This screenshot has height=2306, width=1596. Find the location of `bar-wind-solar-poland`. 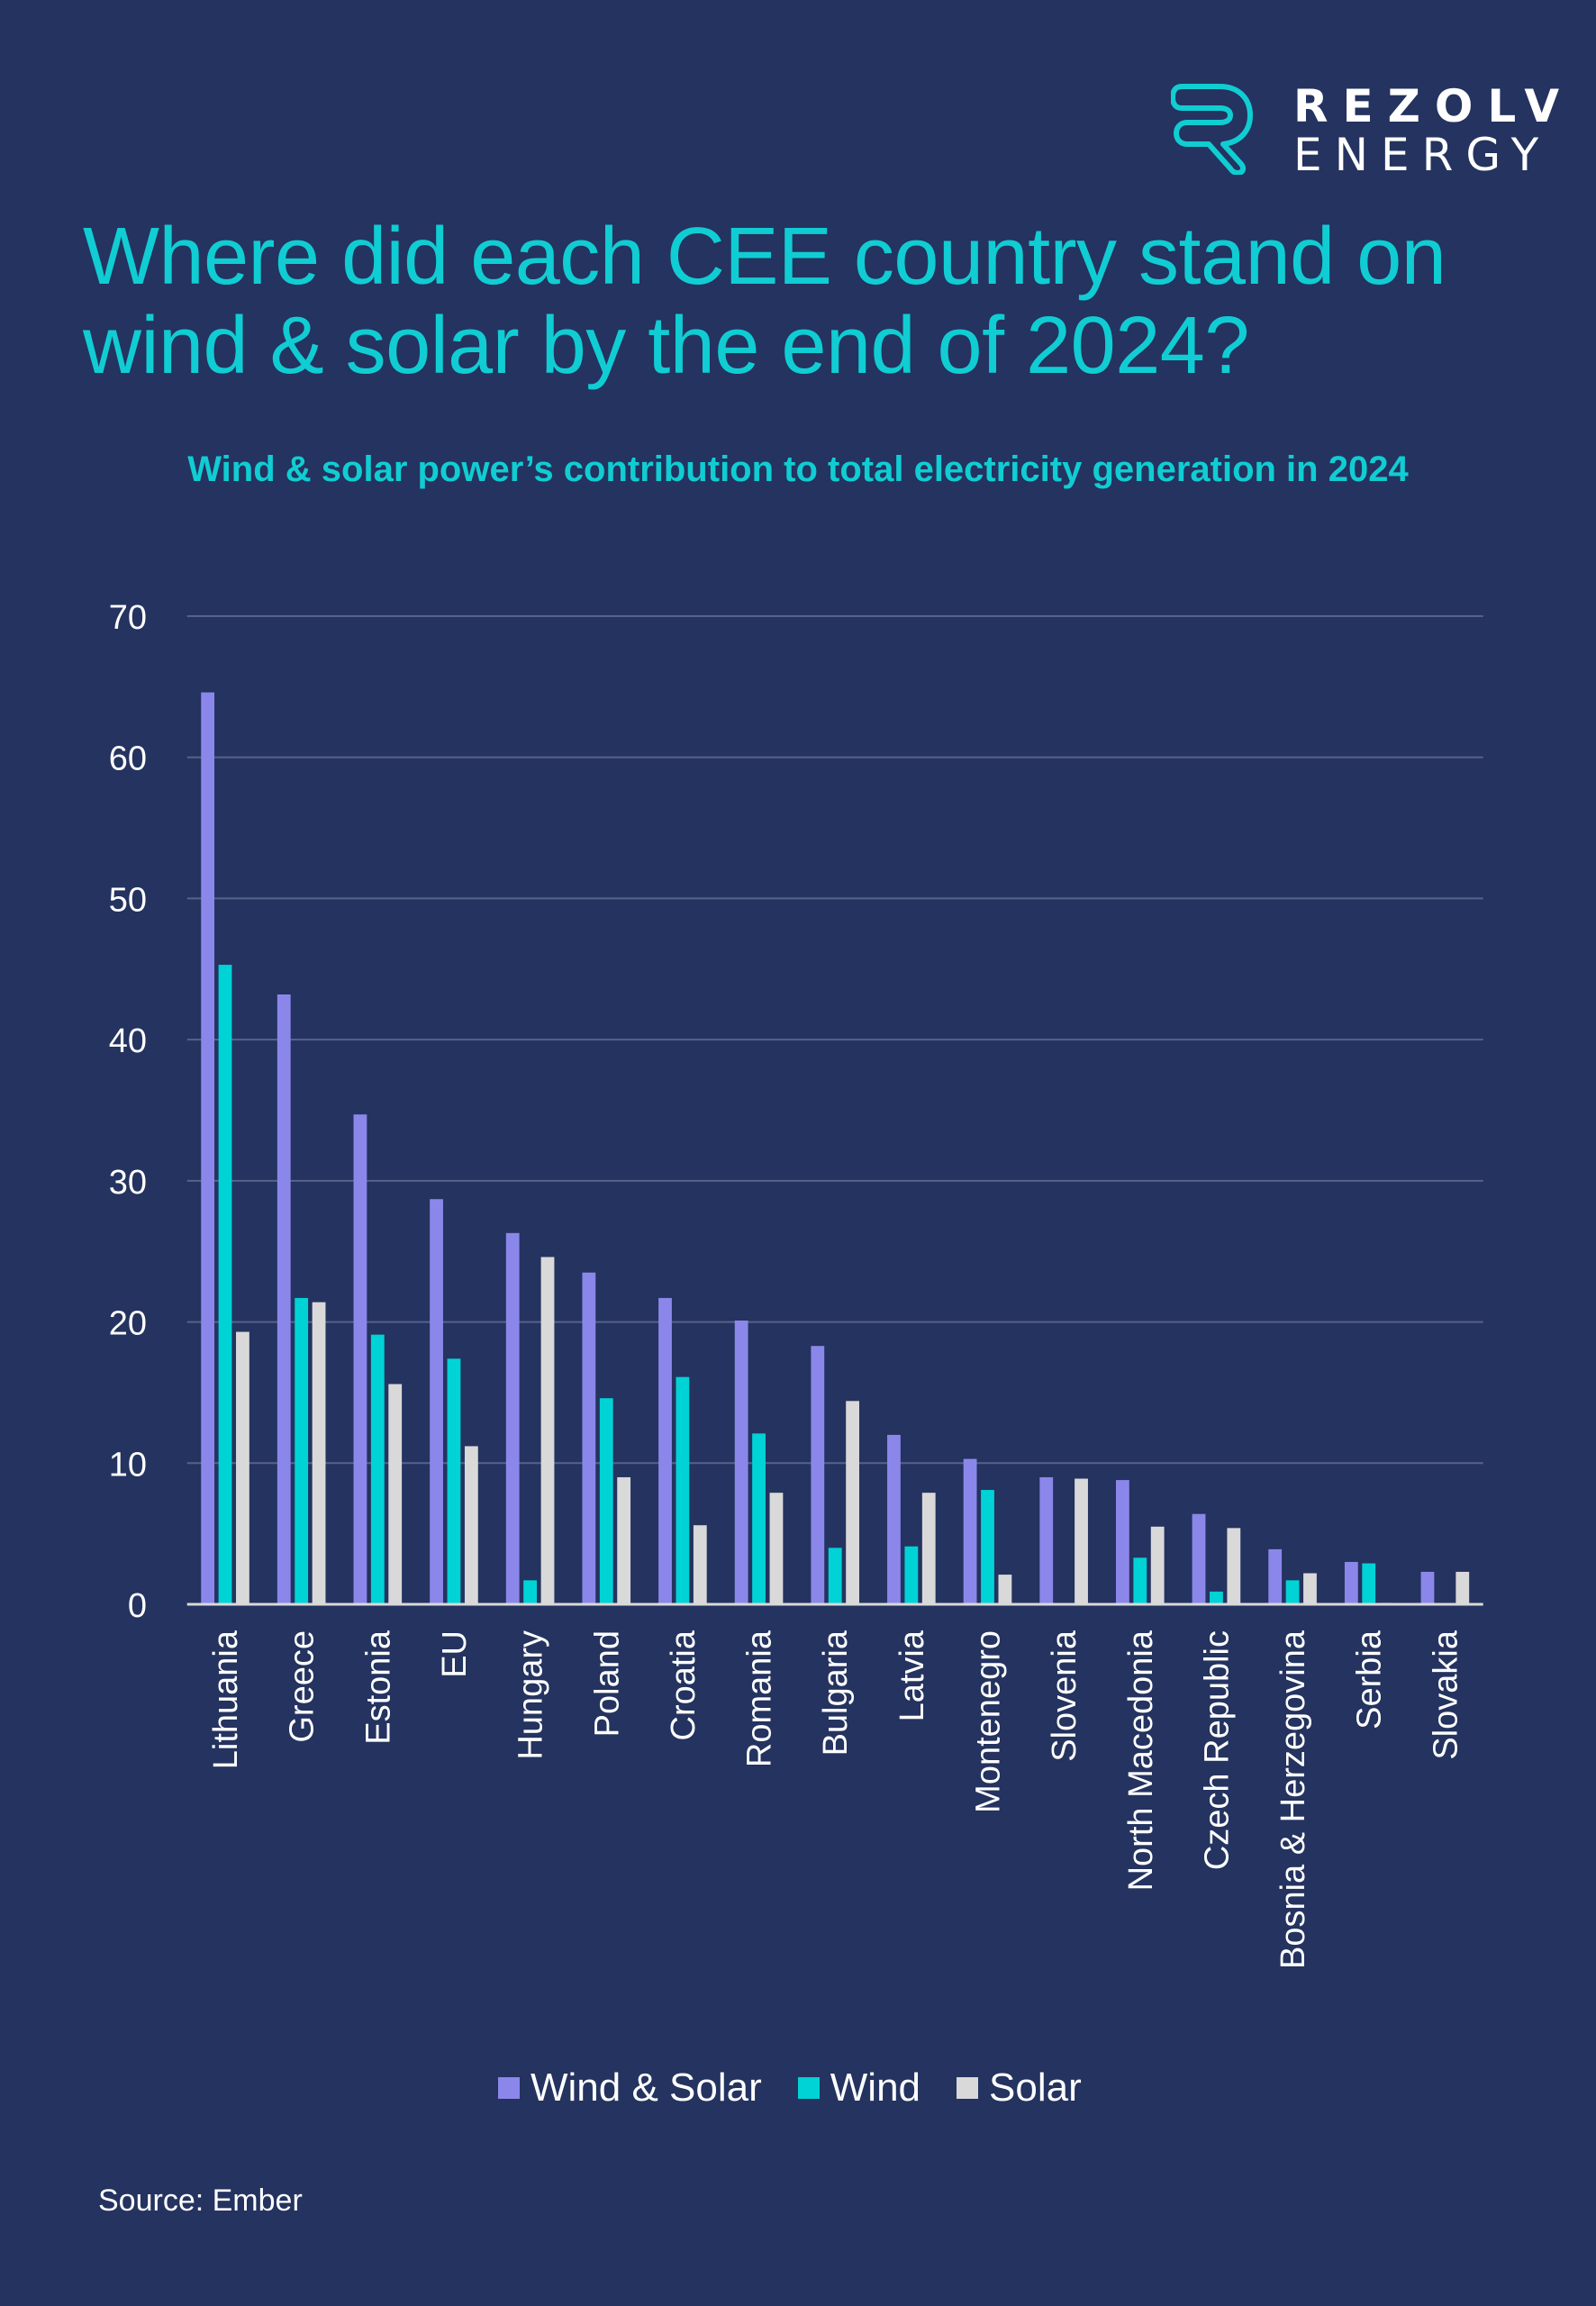

bar-wind-solar-poland is located at coordinates (589, 1438).